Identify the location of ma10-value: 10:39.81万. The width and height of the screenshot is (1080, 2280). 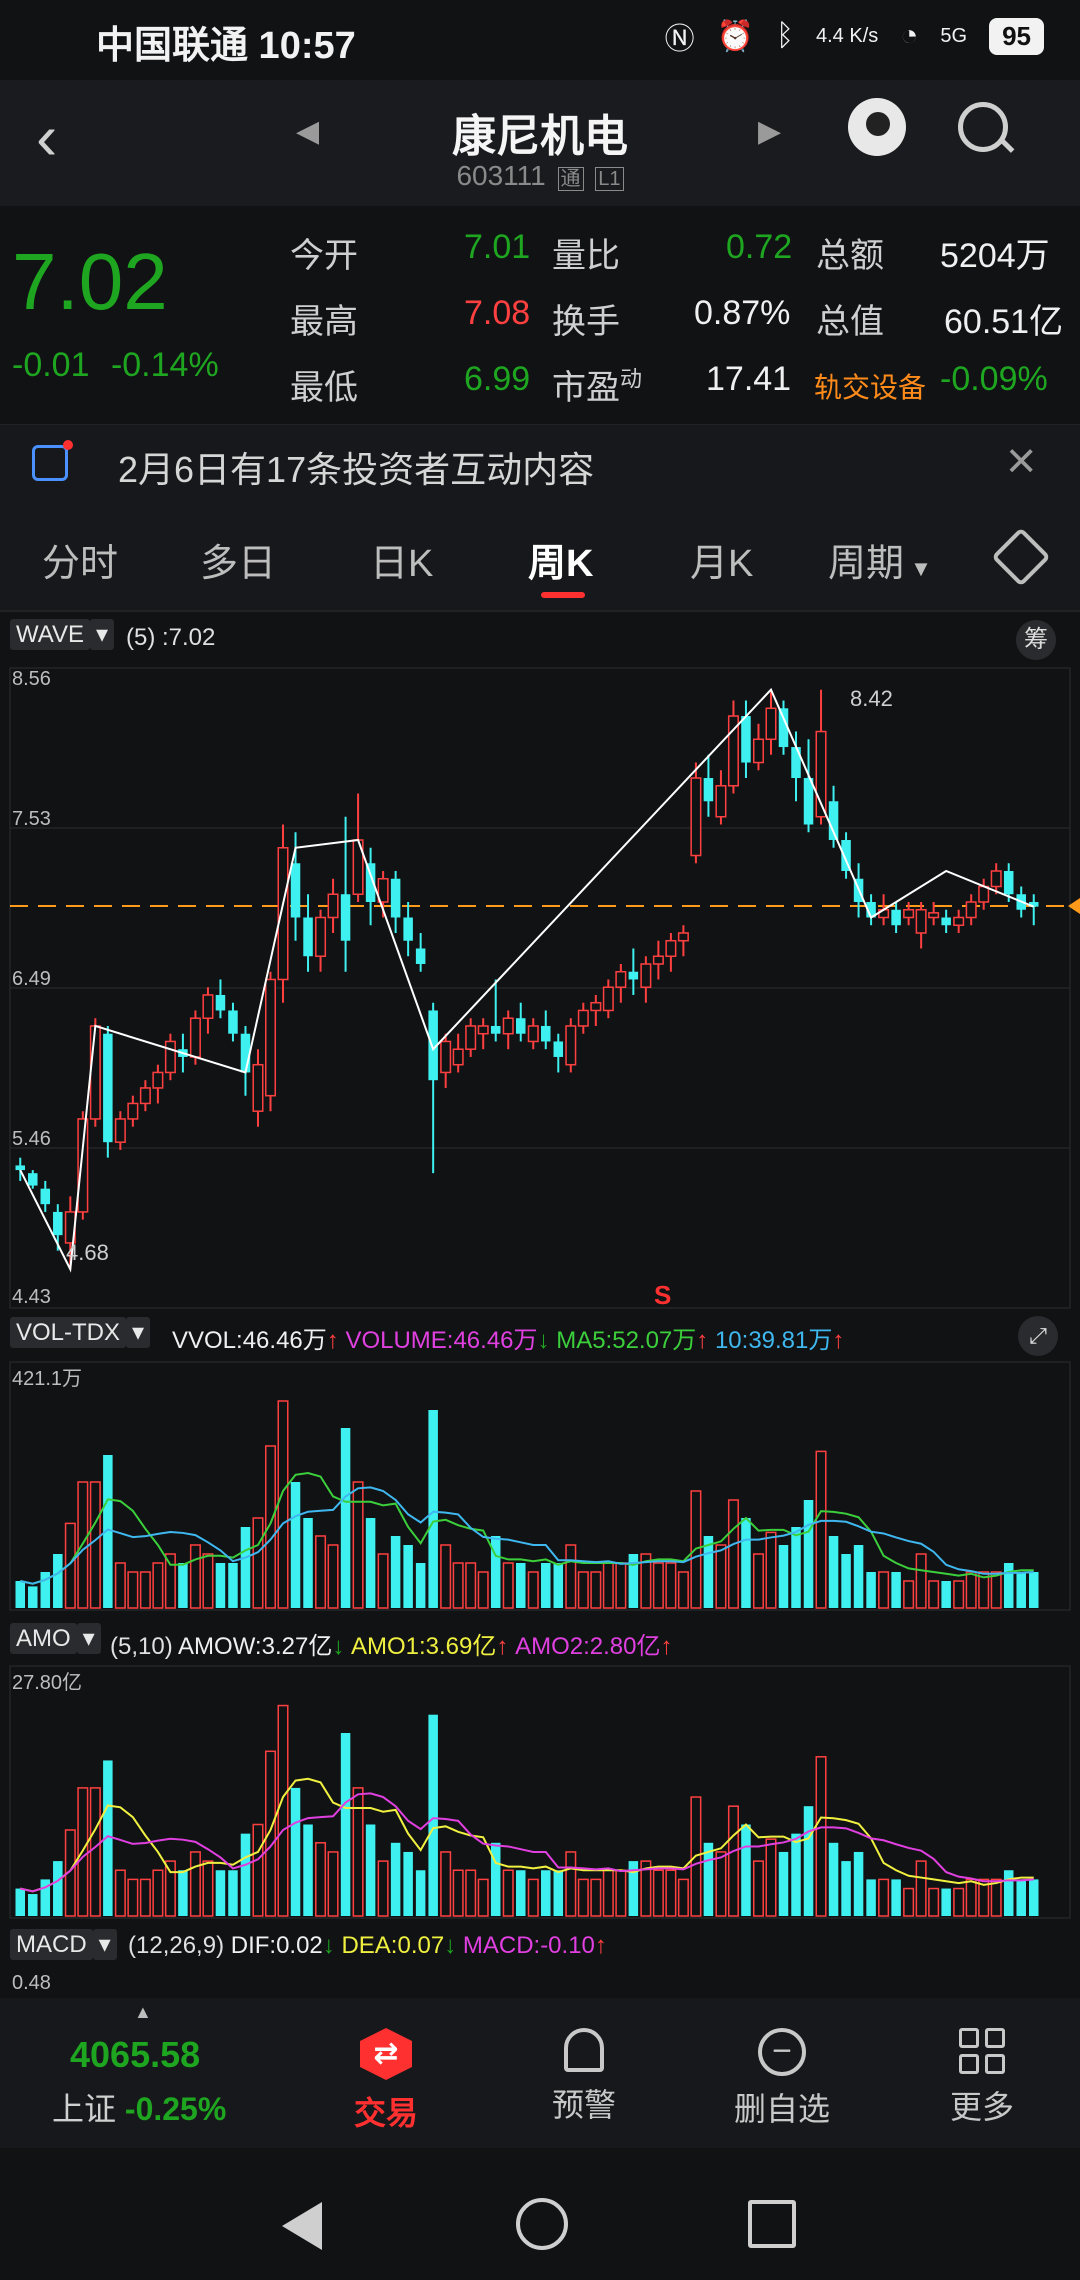
(773, 1340).